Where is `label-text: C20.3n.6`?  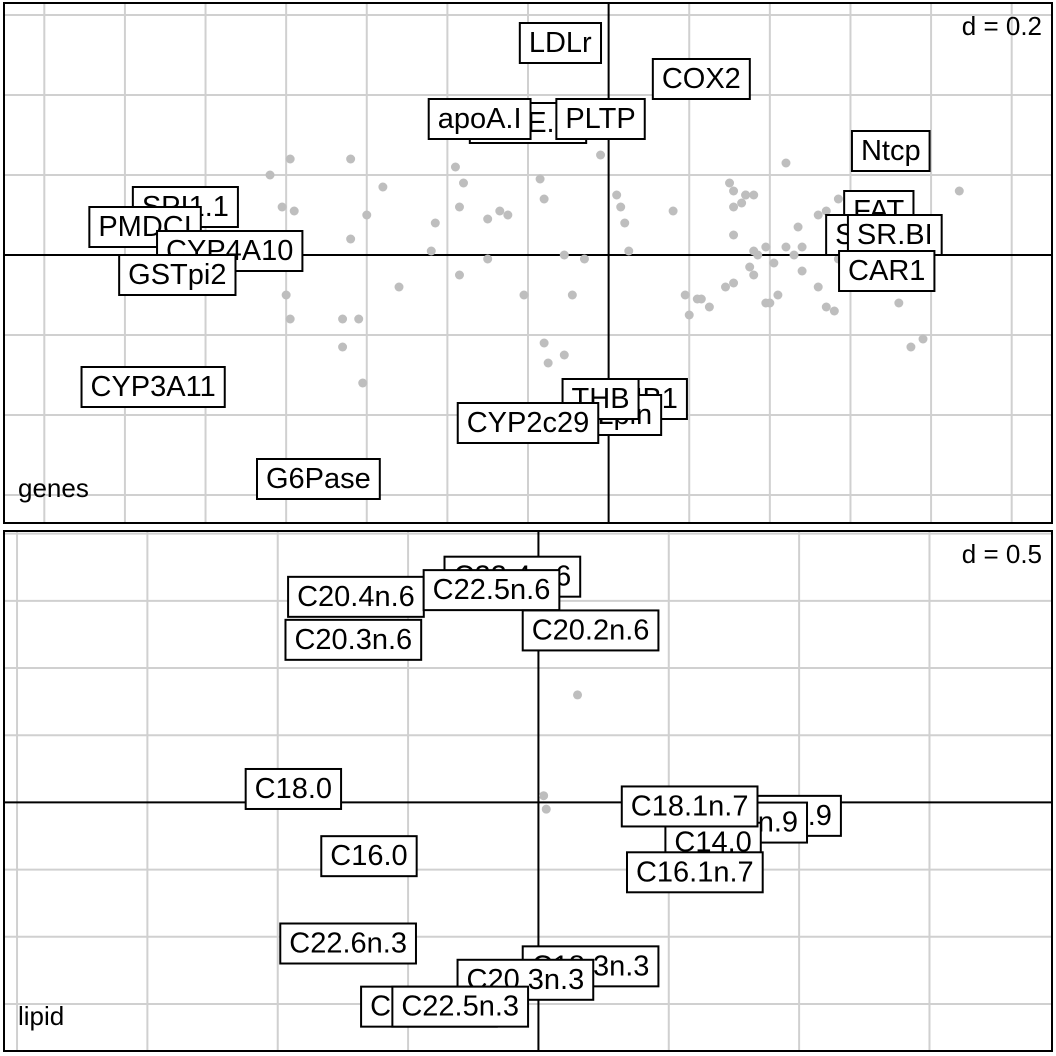 label-text: C20.3n.6 is located at coordinates (353, 640).